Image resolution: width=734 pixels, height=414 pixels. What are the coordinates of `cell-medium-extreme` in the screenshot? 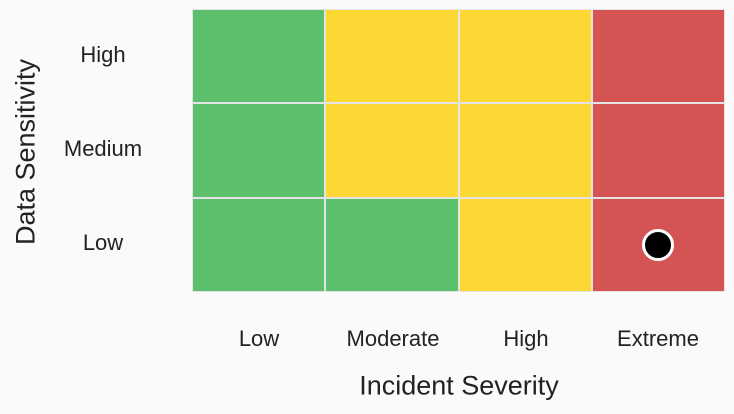 It's located at (658, 150).